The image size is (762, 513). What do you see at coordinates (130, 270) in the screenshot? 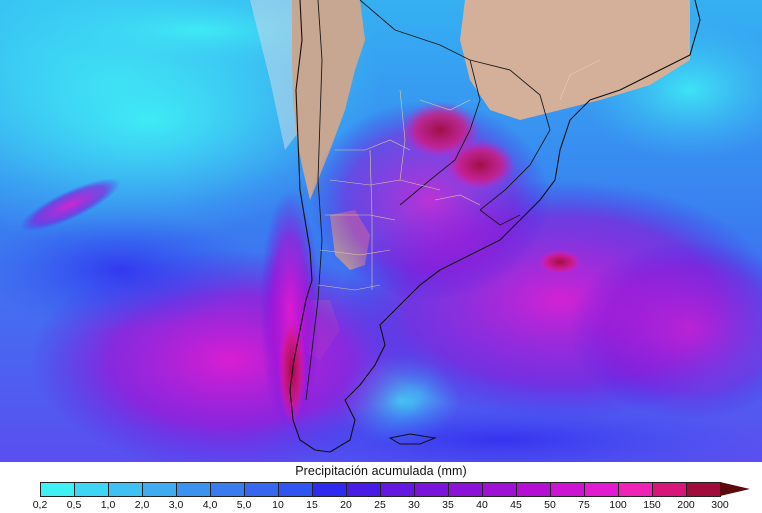
I see `blue-band-west` at bounding box center [130, 270].